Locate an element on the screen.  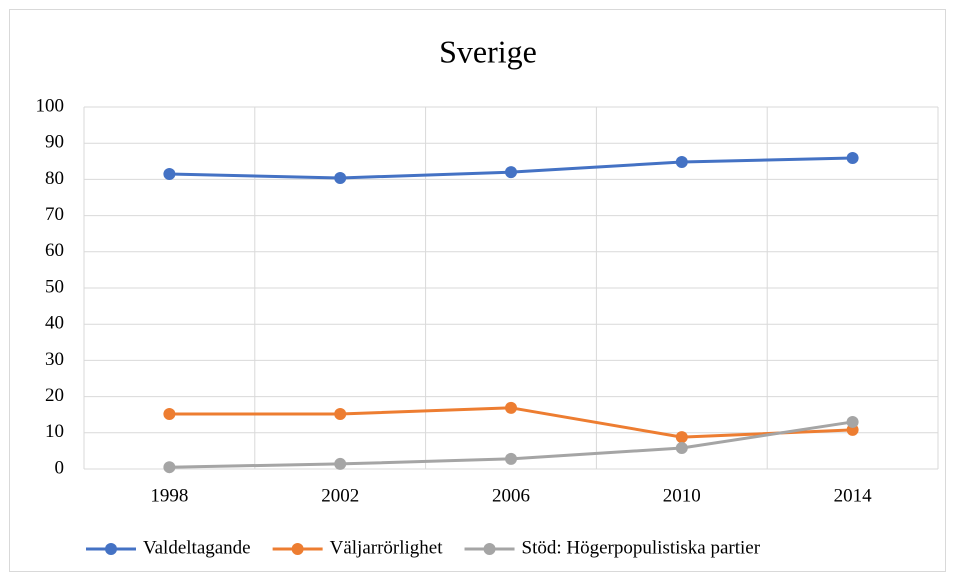
y-tick-label: 80 is located at coordinates (54, 178).